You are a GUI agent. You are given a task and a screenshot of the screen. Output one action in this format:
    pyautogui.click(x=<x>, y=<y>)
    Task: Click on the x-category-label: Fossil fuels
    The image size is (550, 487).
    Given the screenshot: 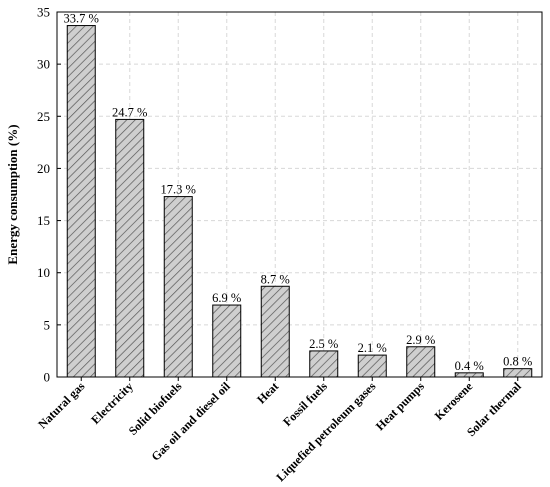 What is the action you would take?
    pyautogui.click(x=305, y=404)
    